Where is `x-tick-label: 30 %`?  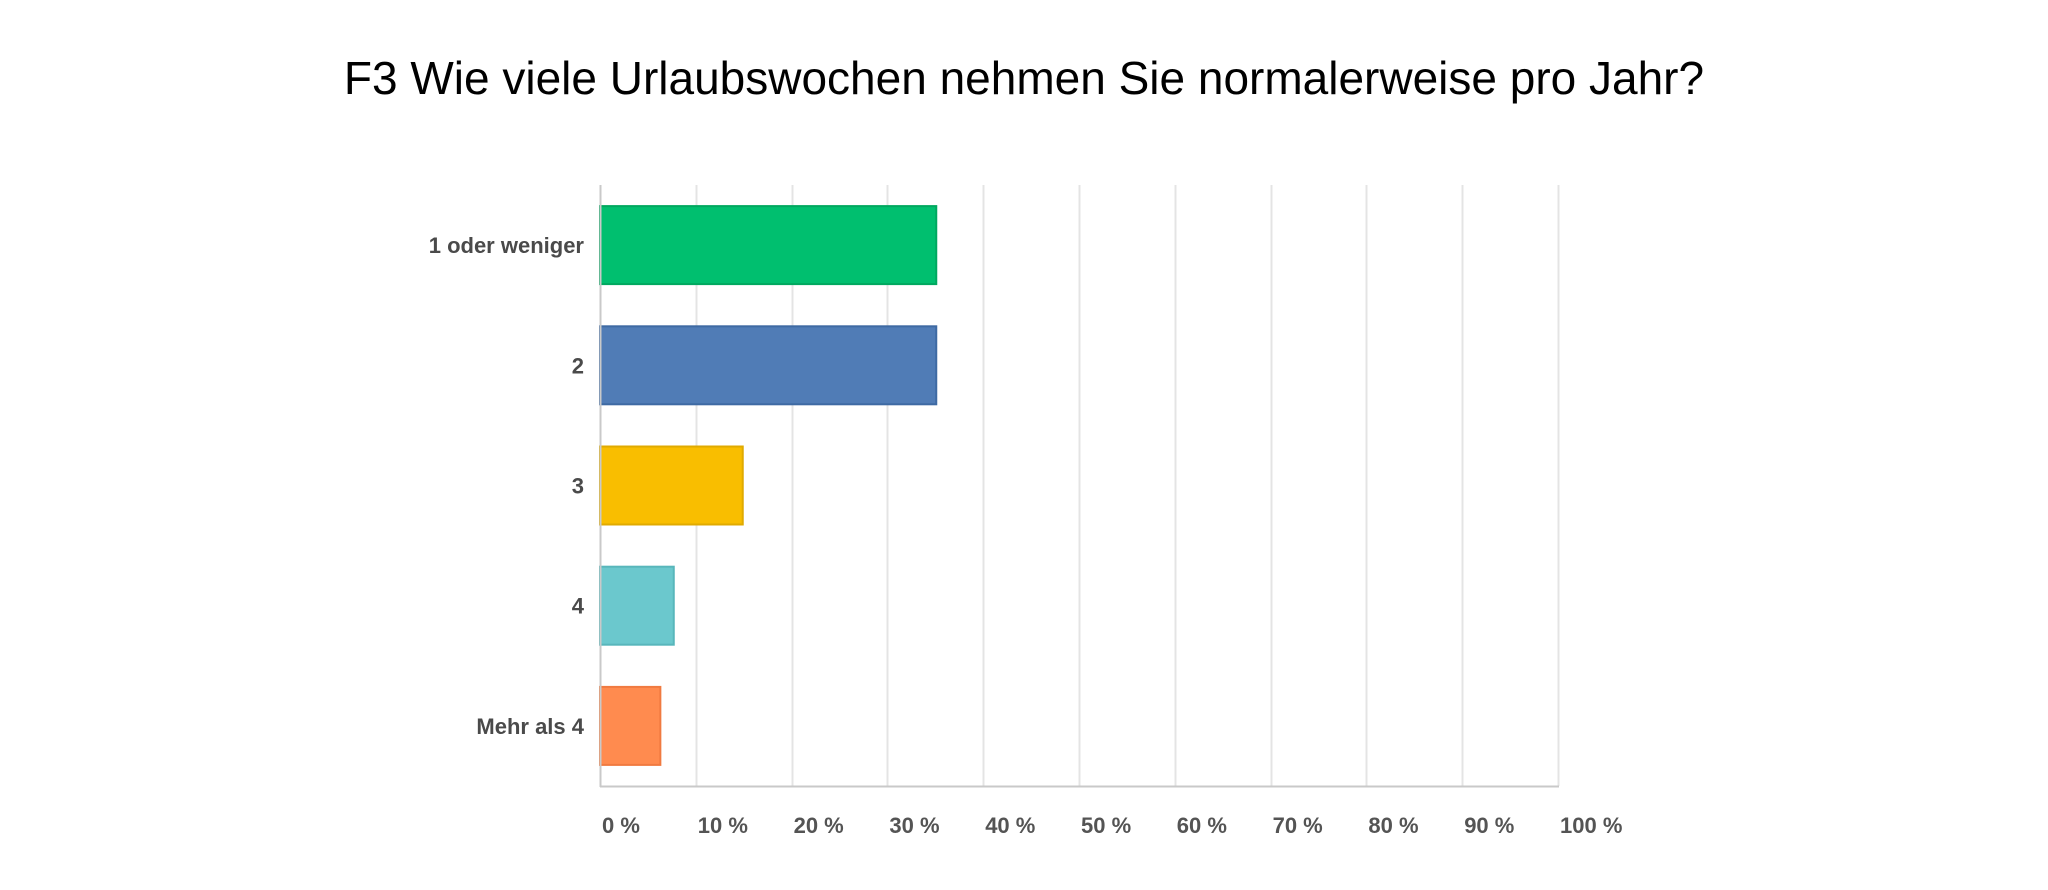 x-tick-label: 30 % is located at coordinates (914, 825).